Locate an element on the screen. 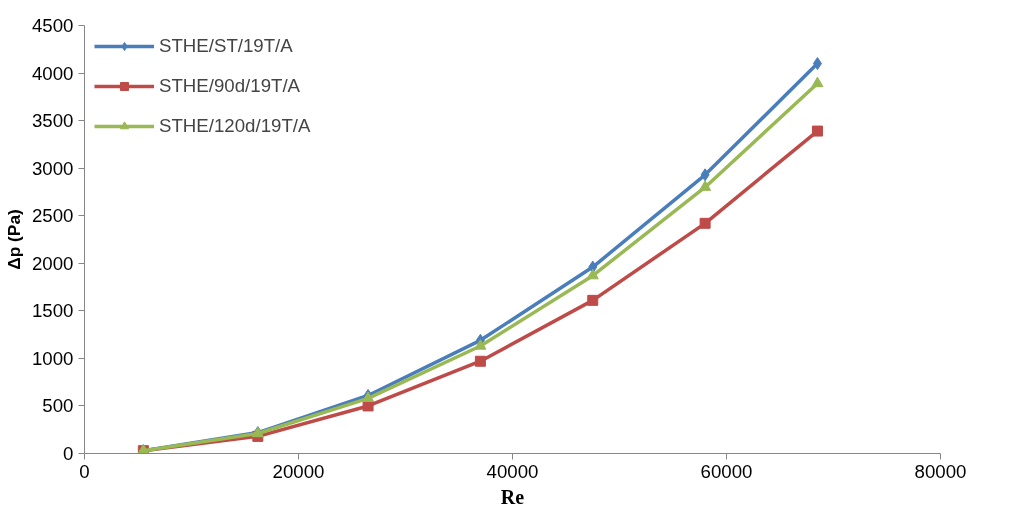 The height and width of the screenshot is (517, 1014). x-tick-label: 0 is located at coordinates (84, 471).